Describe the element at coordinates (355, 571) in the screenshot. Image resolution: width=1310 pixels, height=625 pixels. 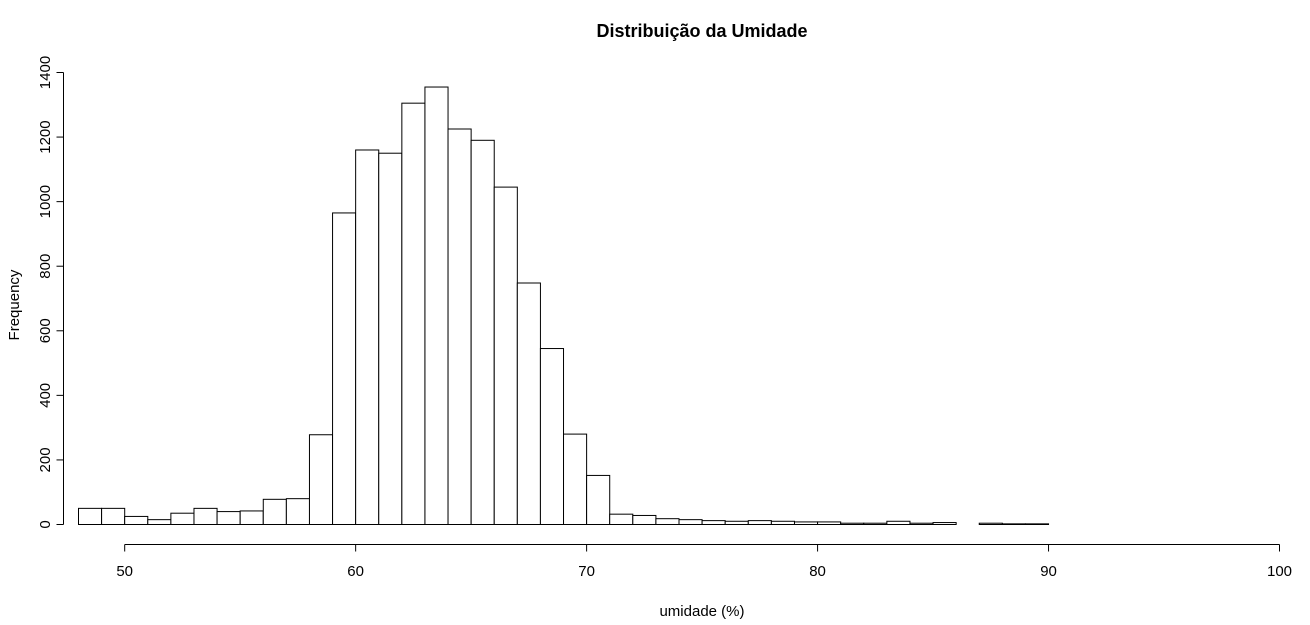
I see `x-tick-label: 60` at that location.